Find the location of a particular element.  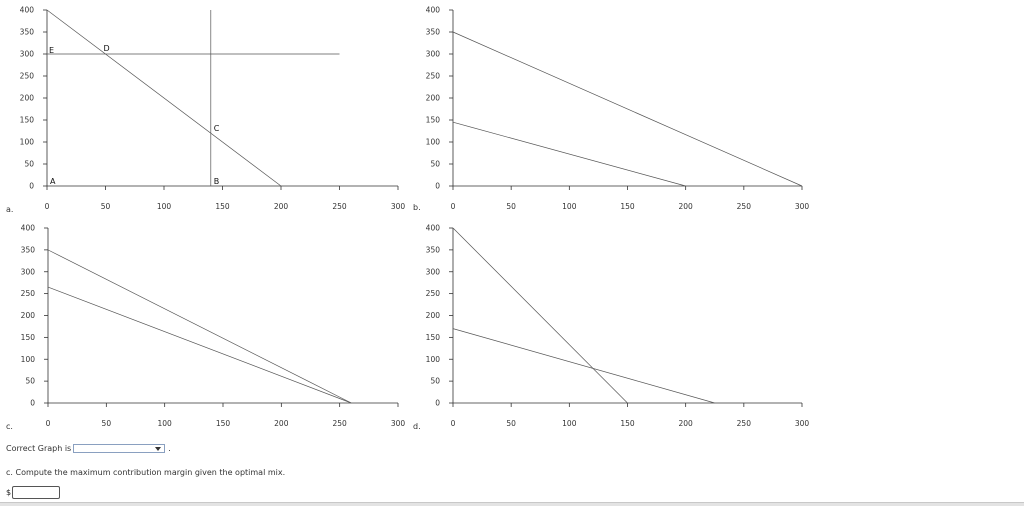

contribution-margin-input is located at coordinates (36, 492).